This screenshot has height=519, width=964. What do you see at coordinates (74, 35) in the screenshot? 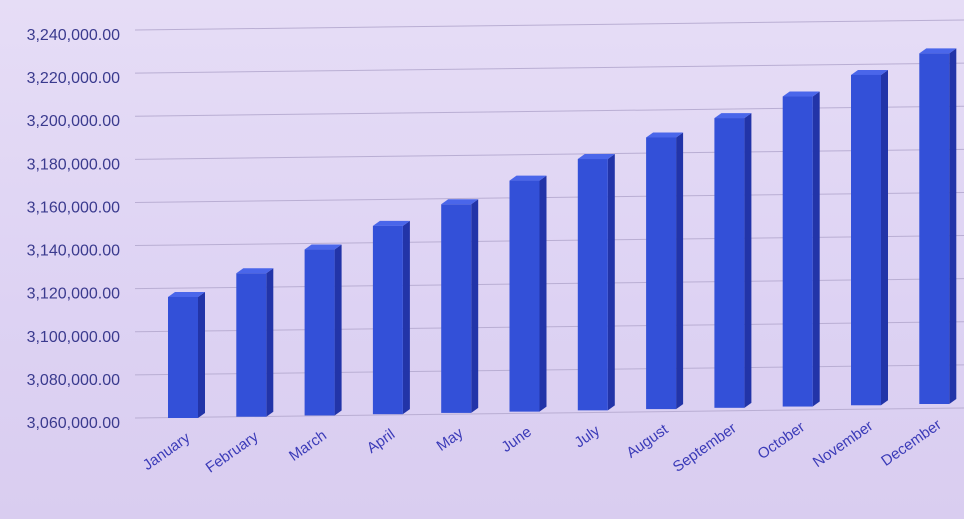
I see `y-tick-label: 3,240,000.00` at bounding box center [74, 35].